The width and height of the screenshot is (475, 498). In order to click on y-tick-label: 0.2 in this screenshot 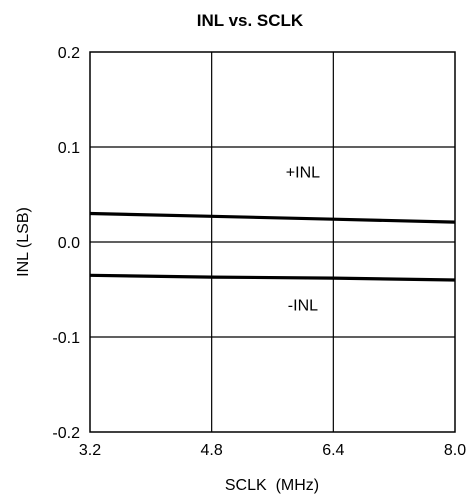, I will do `click(69, 53)`.